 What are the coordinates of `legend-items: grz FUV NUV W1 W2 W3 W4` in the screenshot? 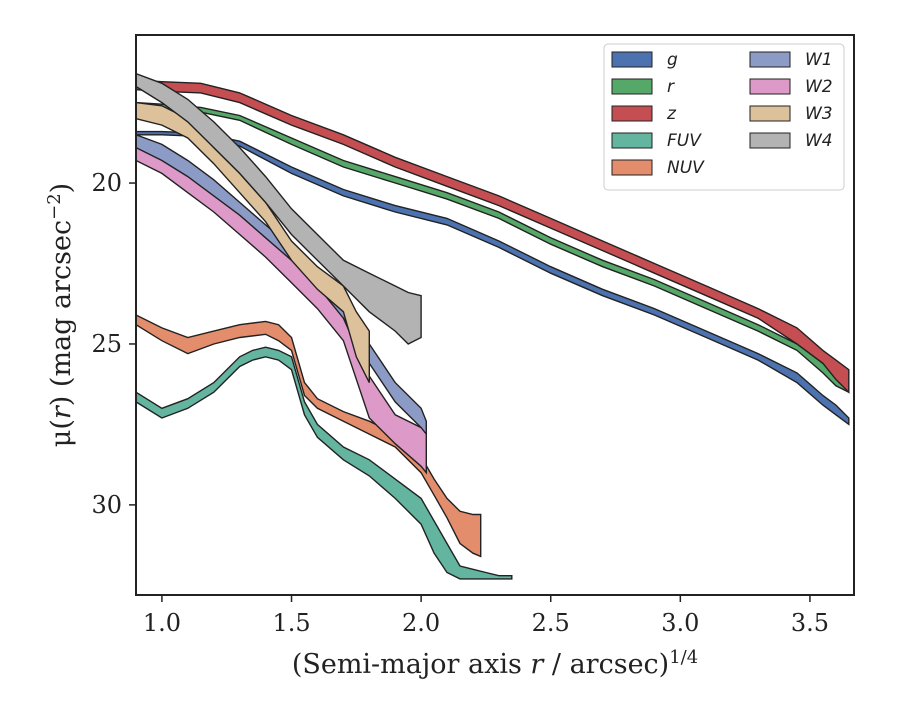 It's located at (722, 114).